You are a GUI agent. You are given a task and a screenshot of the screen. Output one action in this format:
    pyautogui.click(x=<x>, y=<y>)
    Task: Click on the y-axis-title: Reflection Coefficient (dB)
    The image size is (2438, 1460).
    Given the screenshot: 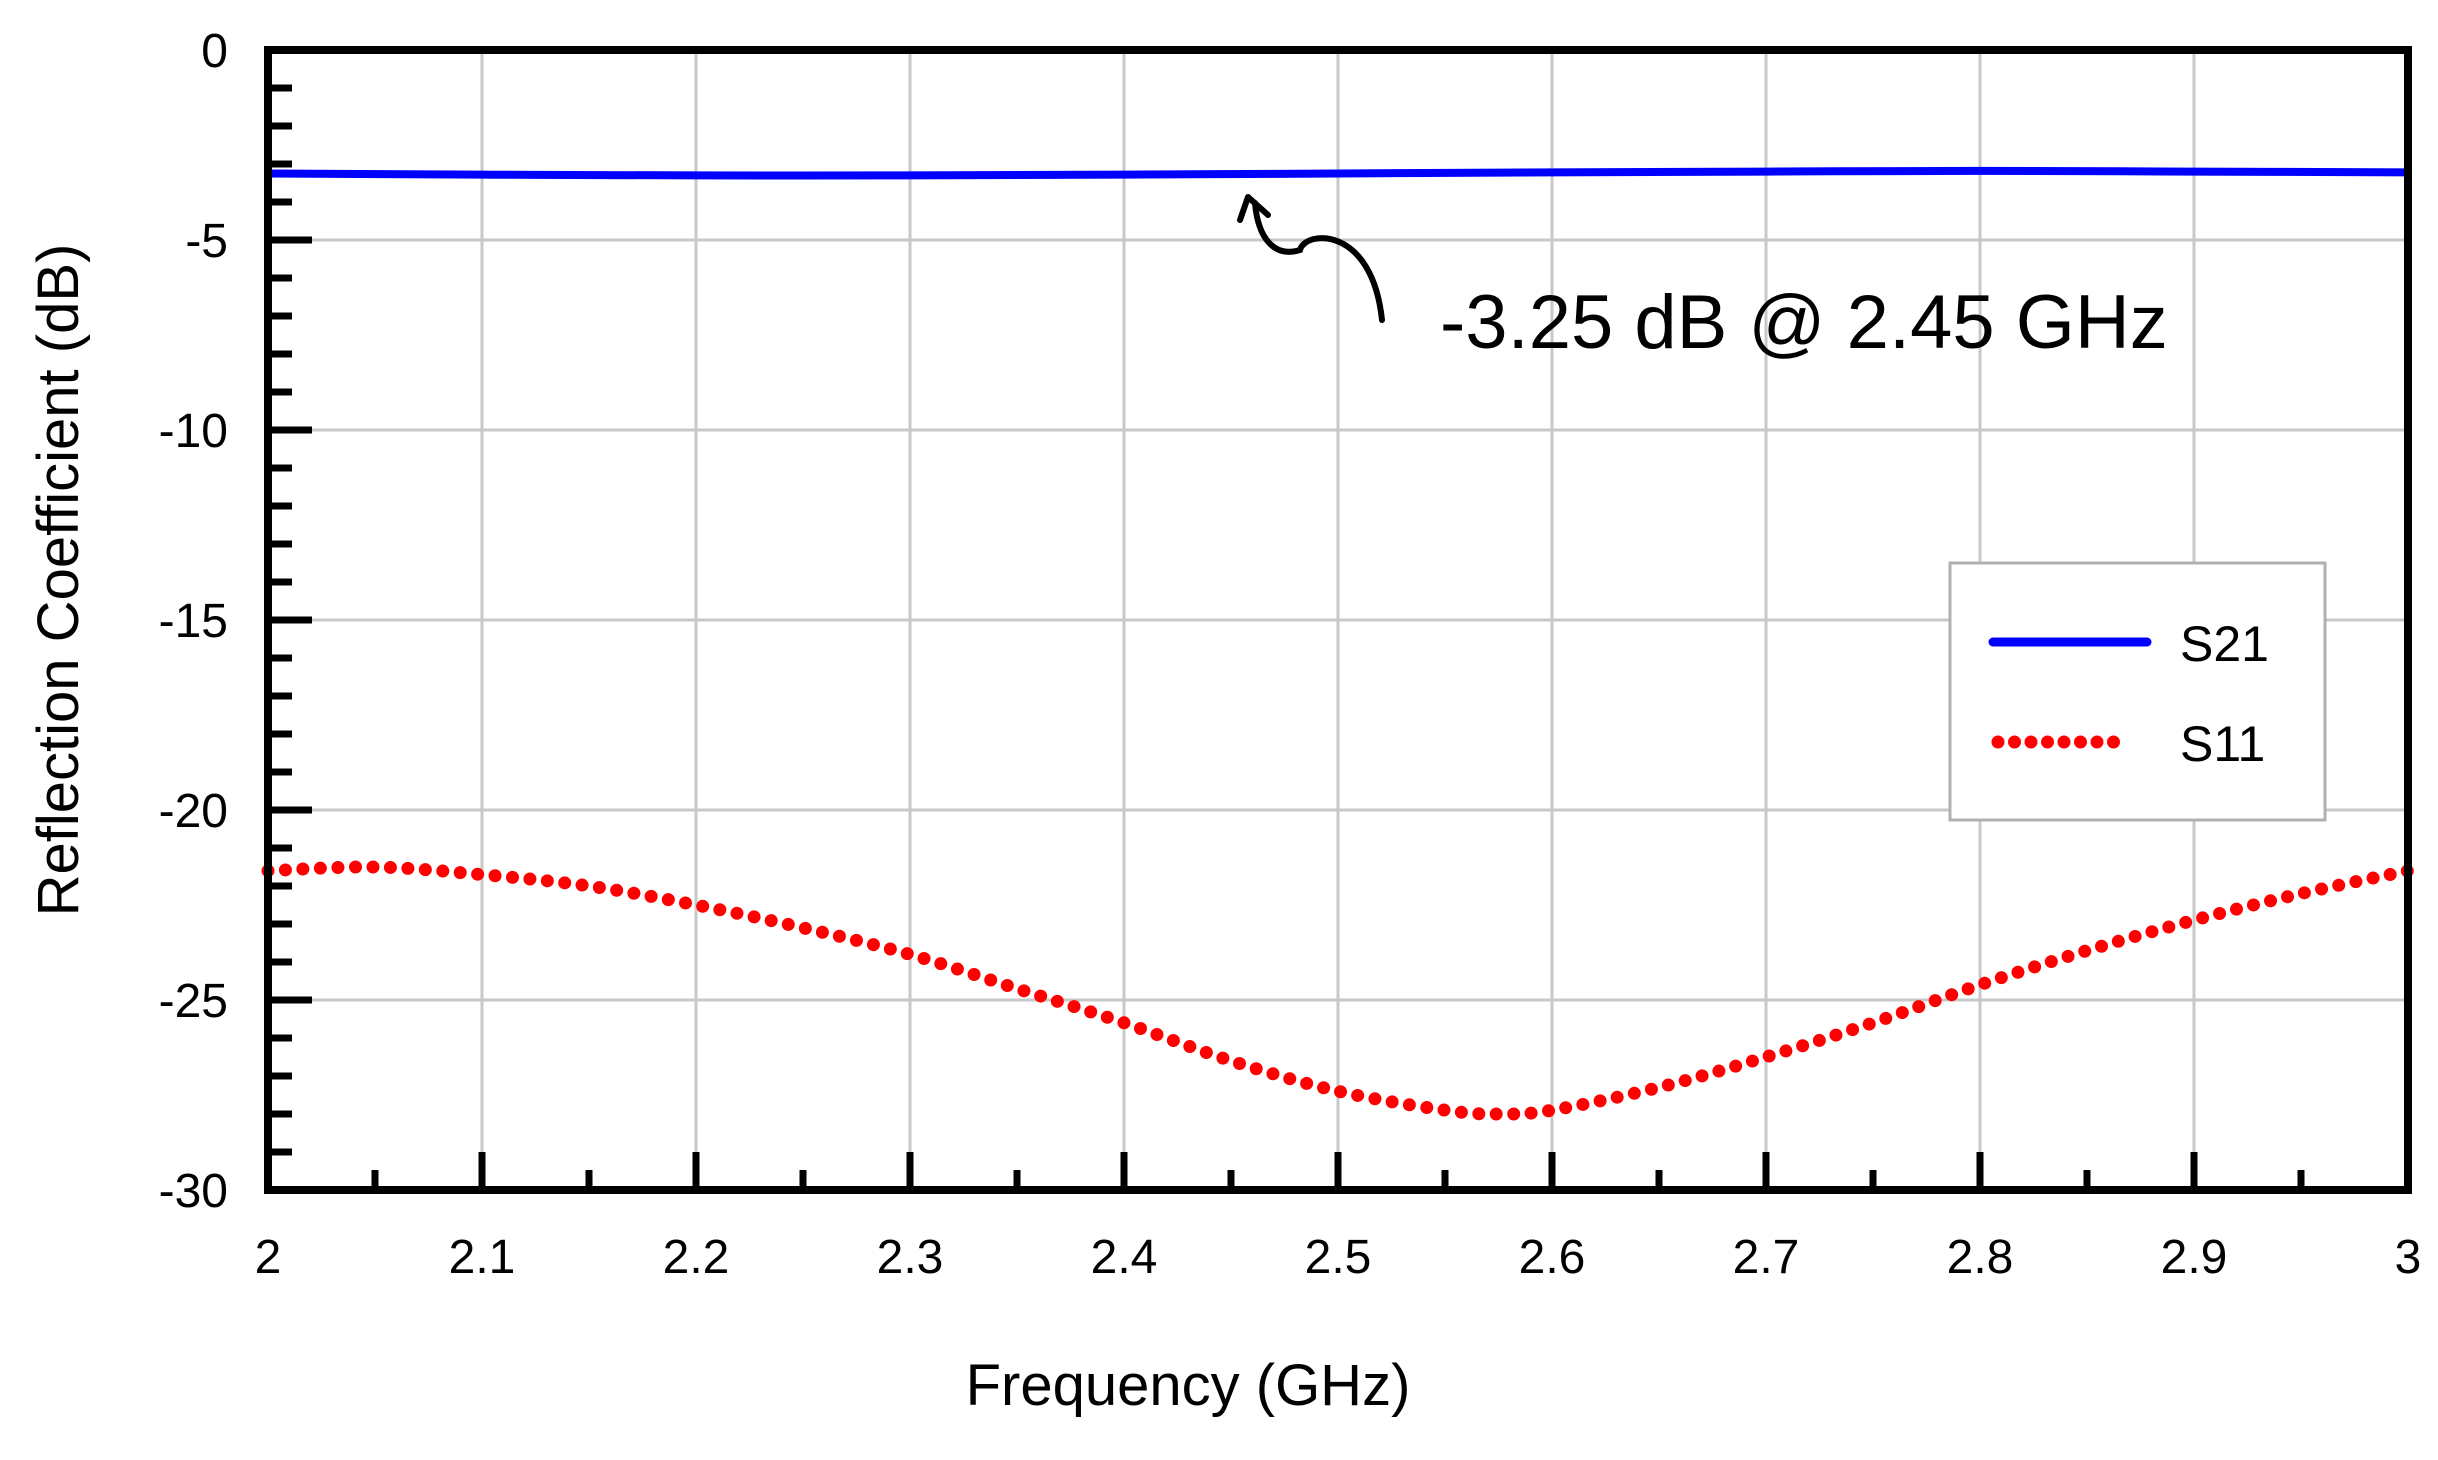 What is the action you would take?
    pyautogui.click(x=58, y=580)
    